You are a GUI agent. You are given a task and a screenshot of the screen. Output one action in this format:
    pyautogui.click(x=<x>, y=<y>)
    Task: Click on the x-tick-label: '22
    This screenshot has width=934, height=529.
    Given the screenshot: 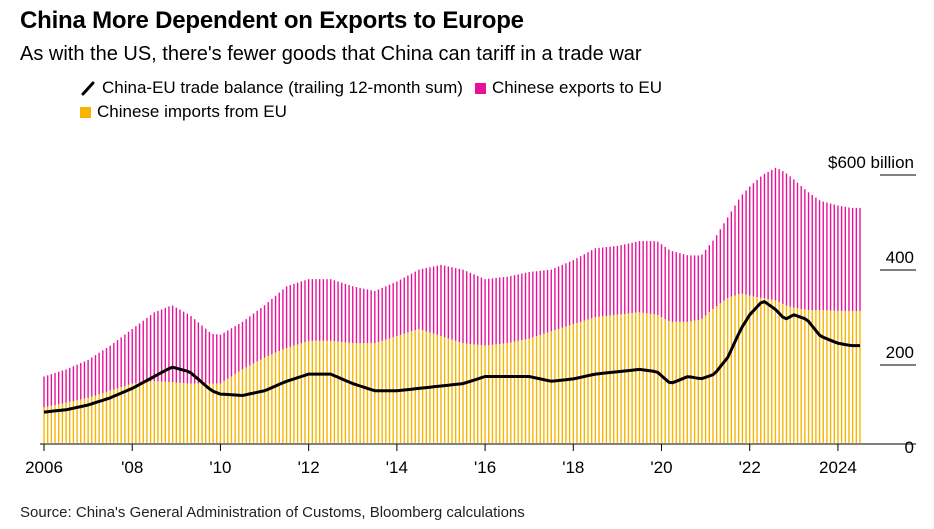 What is the action you would take?
    pyautogui.click(x=750, y=467)
    